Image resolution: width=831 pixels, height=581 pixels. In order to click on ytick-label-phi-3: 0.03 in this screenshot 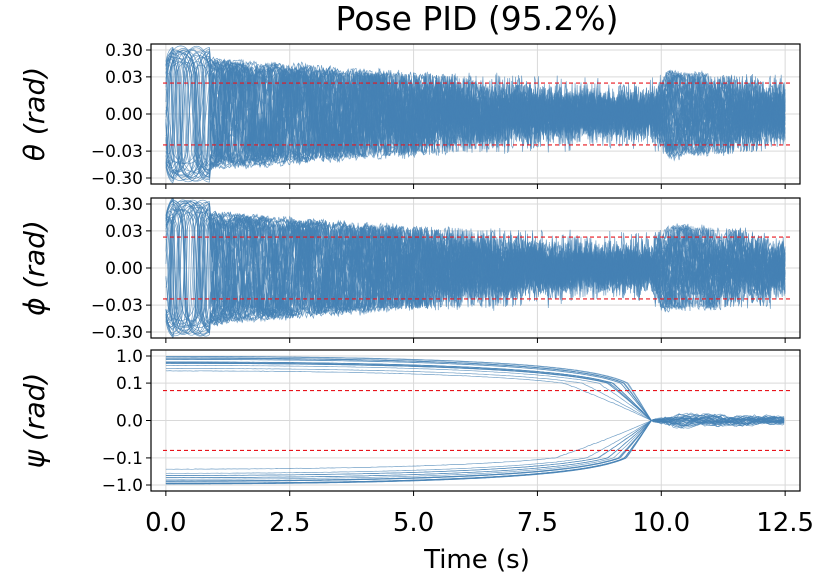, I will do `click(124, 232)`.